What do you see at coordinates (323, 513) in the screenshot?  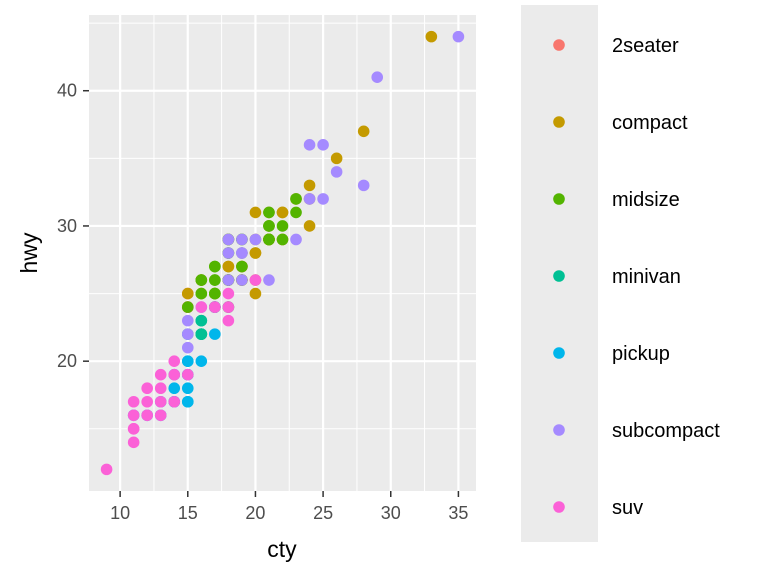 I see `x-tick-label: 25` at bounding box center [323, 513].